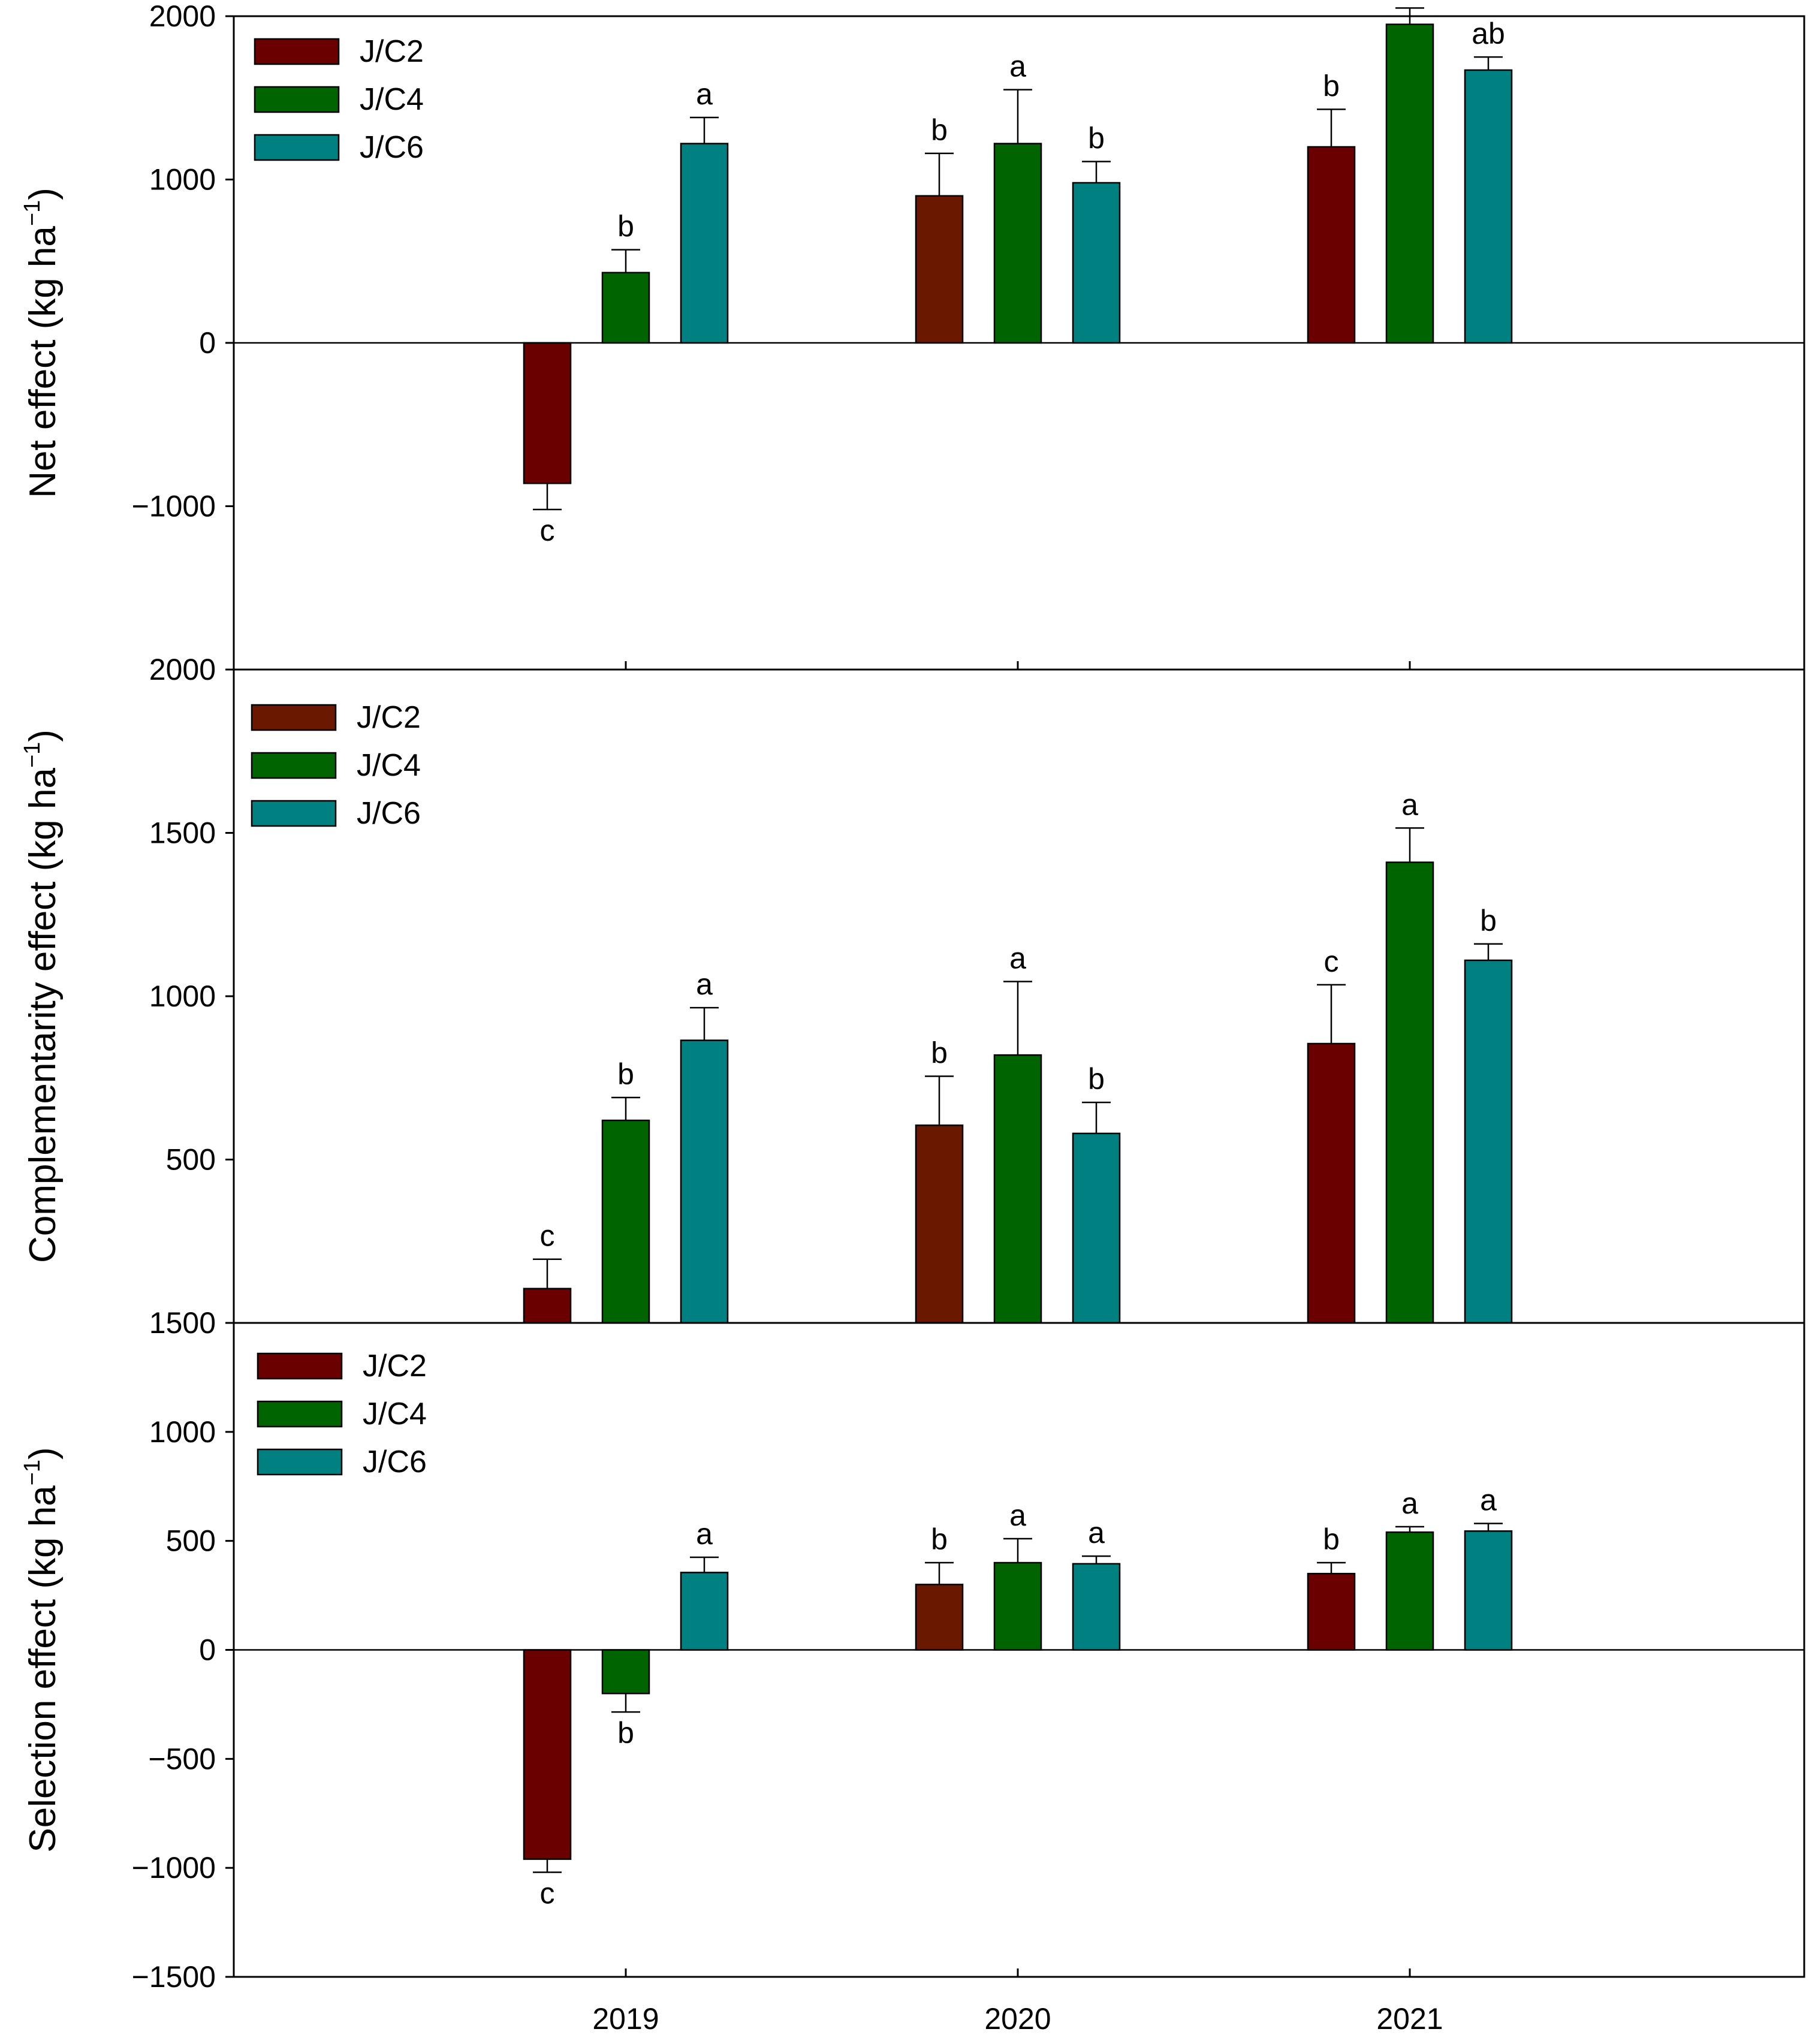  I want to click on x-tick-label-2019: 2019, so click(625, 2019).